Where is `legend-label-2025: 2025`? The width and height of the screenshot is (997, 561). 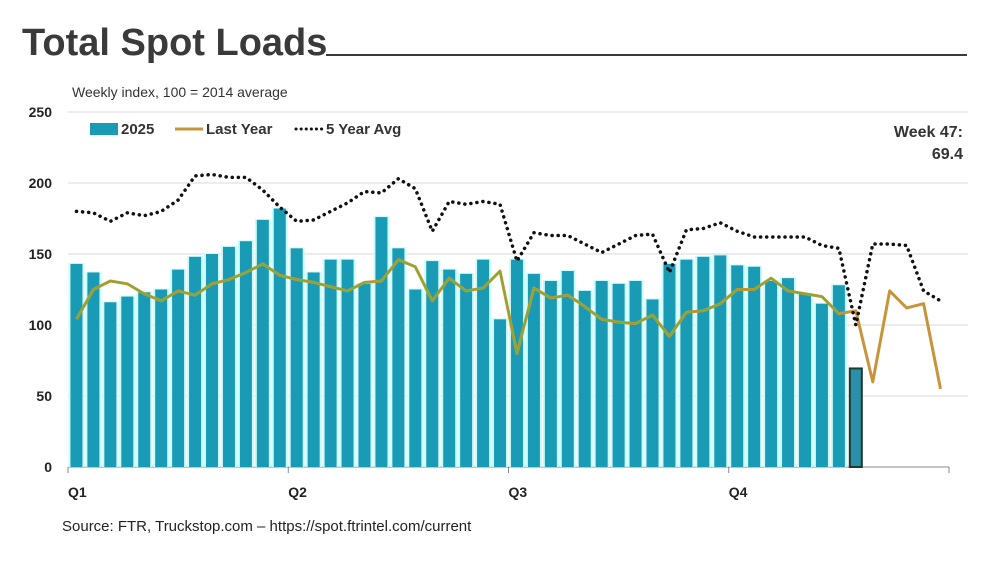
legend-label-2025: 2025 is located at coordinates (137, 129).